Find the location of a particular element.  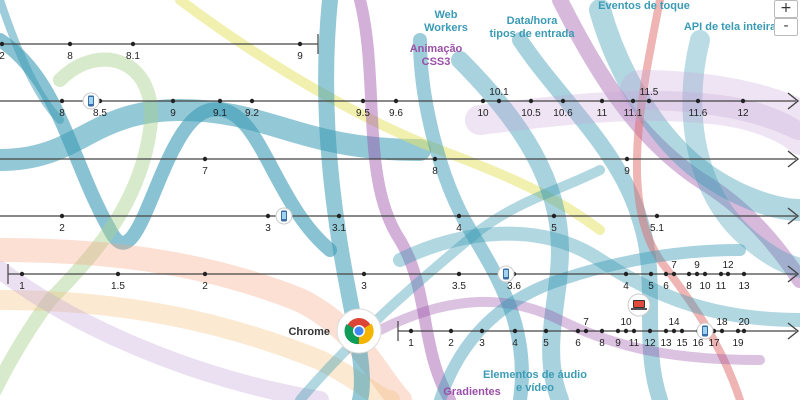

zoom-out-button: - is located at coordinates (786, 27).